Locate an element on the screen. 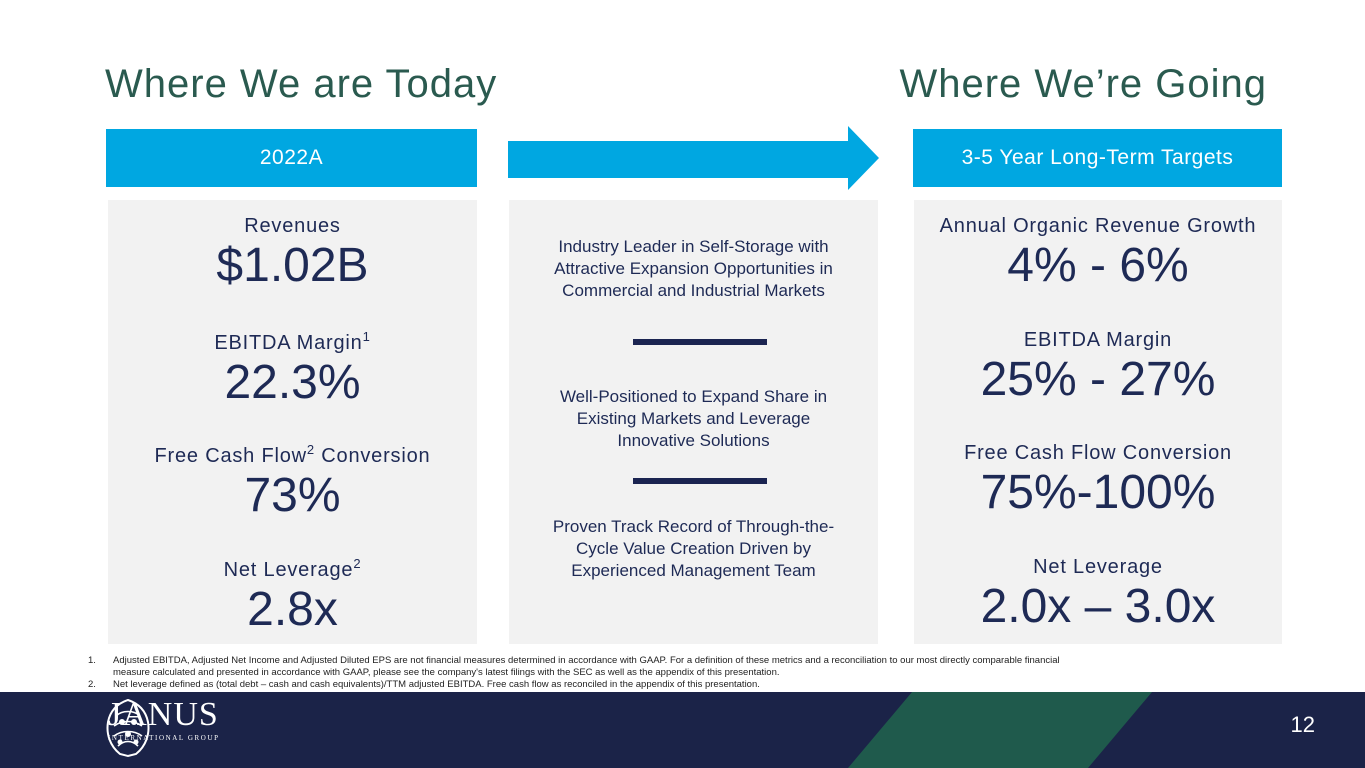 This screenshot has width=1365, height=768. metric-label: Free Cash Flow is located at coordinates (230, 456).